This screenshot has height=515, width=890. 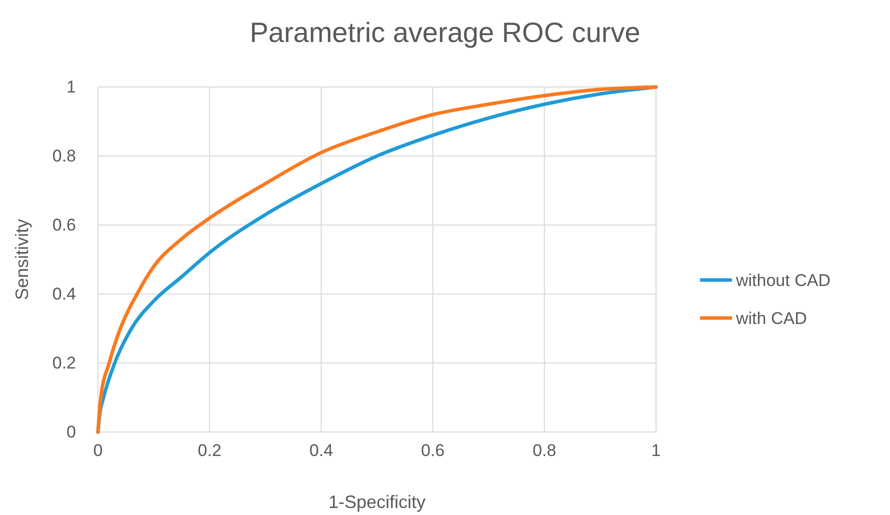 What do you see at coordinates (656, 450) in the screenshot?
I see `x-tick-label: 1` at bounding box center [656, 450].